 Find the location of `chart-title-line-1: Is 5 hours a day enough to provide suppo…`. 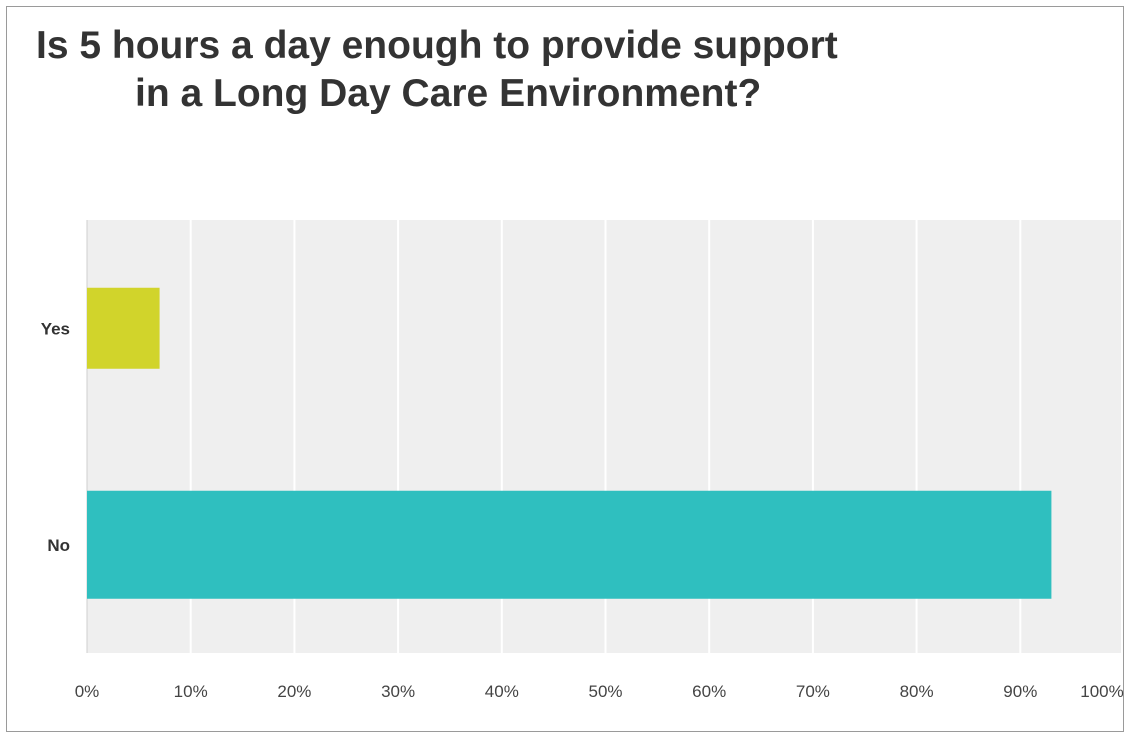

chart-title-line-1: Is 5 hours a day enough to provide suppo… is located at coordinates (437, 45).